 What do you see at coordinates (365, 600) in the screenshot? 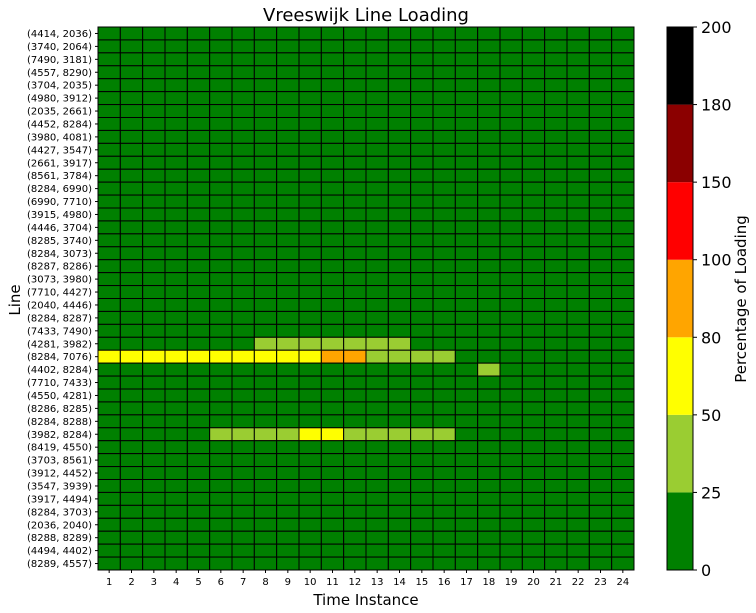
I see `x-axis-label: Time Instance` at bounding box center [365, 600].